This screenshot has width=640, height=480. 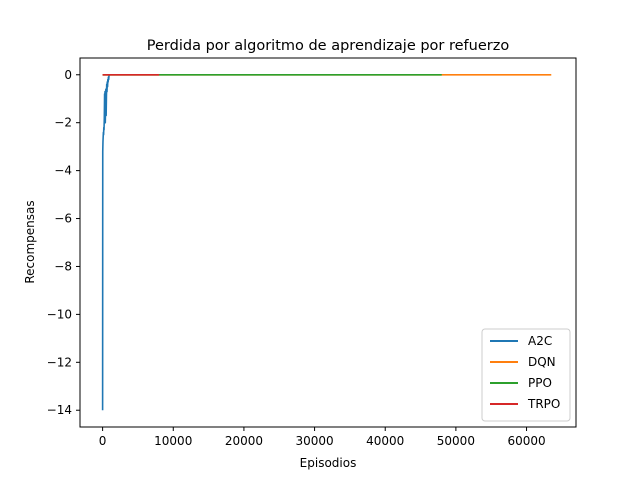 I want to click on legend-label-dqn: DQN, so click(x=542, y=362).